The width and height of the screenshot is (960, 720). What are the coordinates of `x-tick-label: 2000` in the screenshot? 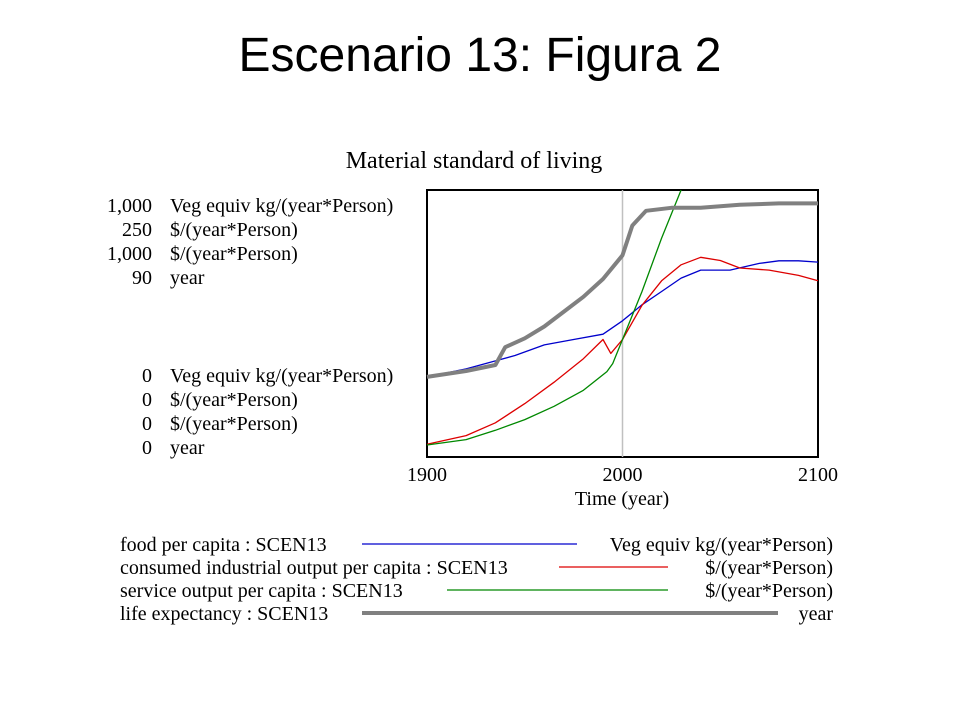 It's located at (623, 475).